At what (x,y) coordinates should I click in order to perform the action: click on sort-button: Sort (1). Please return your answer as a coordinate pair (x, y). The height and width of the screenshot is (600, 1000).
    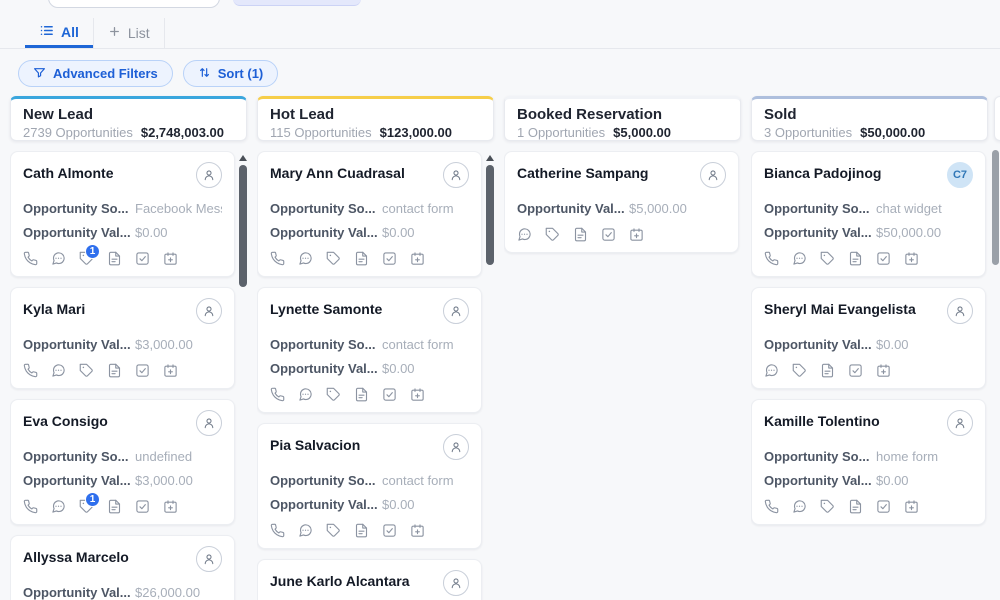
    Looking at the image, I should click on (230, 73).